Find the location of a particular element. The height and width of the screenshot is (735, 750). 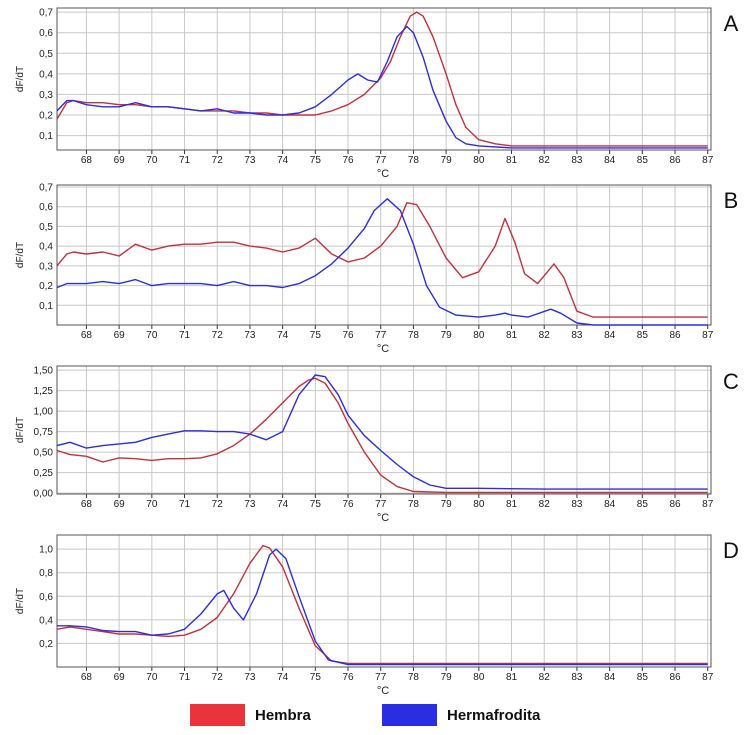

y-tick-label: 0,3 is located at coordinates (46, 266).